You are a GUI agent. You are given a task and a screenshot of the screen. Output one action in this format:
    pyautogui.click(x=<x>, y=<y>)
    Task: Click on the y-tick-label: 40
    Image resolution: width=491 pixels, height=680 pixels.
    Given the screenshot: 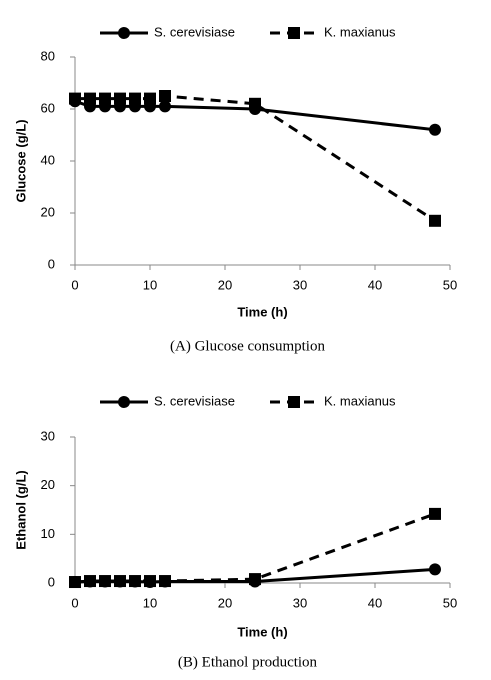 What is the action you would take?
    pyautogui.click(x=48, y=159)
    